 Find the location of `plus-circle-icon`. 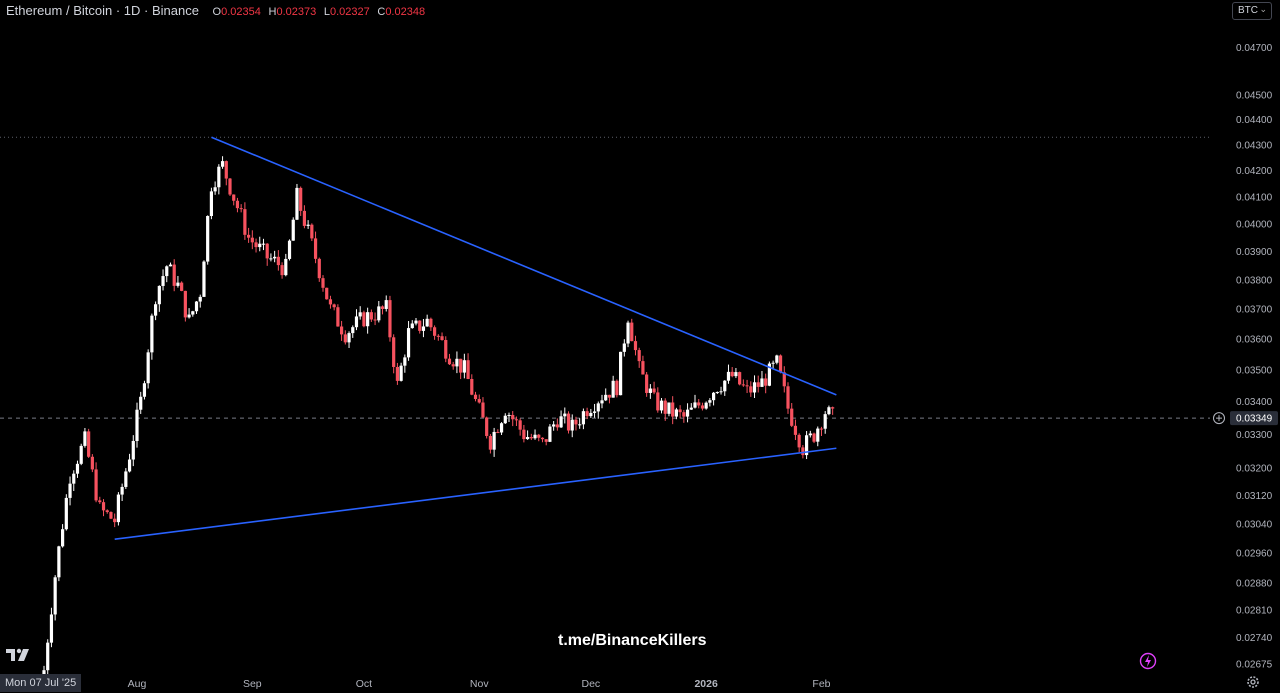

plus-circle-icon is located at coordinates (1219, 418).